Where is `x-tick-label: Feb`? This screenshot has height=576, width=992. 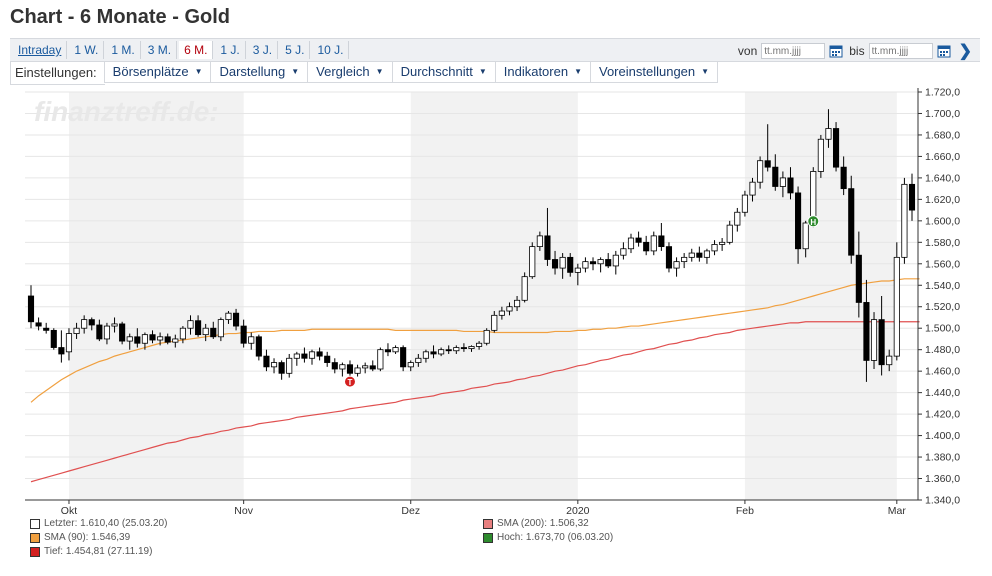
x-tick-label: Feb is located at coordinates (745, 511).